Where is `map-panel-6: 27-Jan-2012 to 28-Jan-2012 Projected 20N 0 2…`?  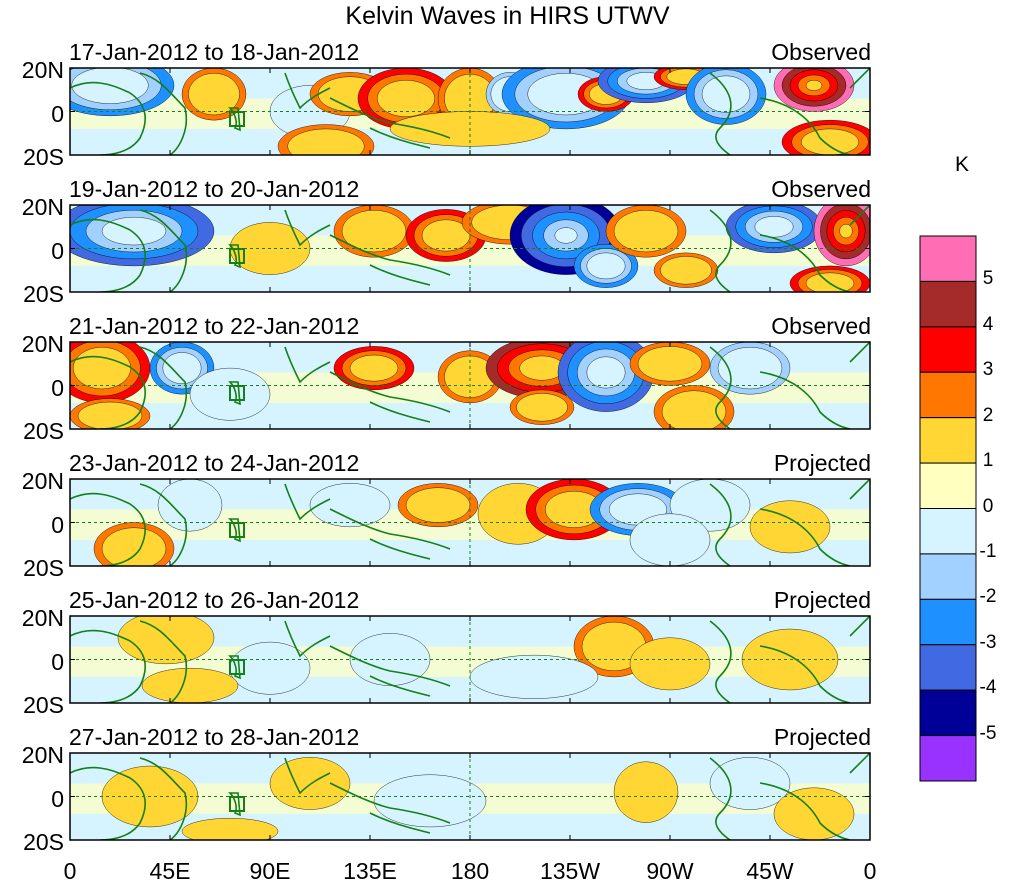 map-panel-6: 27-Jan-2012 to 28-Jan-2012 Projected 20N 0 2… is located at coordinates (440, 792).